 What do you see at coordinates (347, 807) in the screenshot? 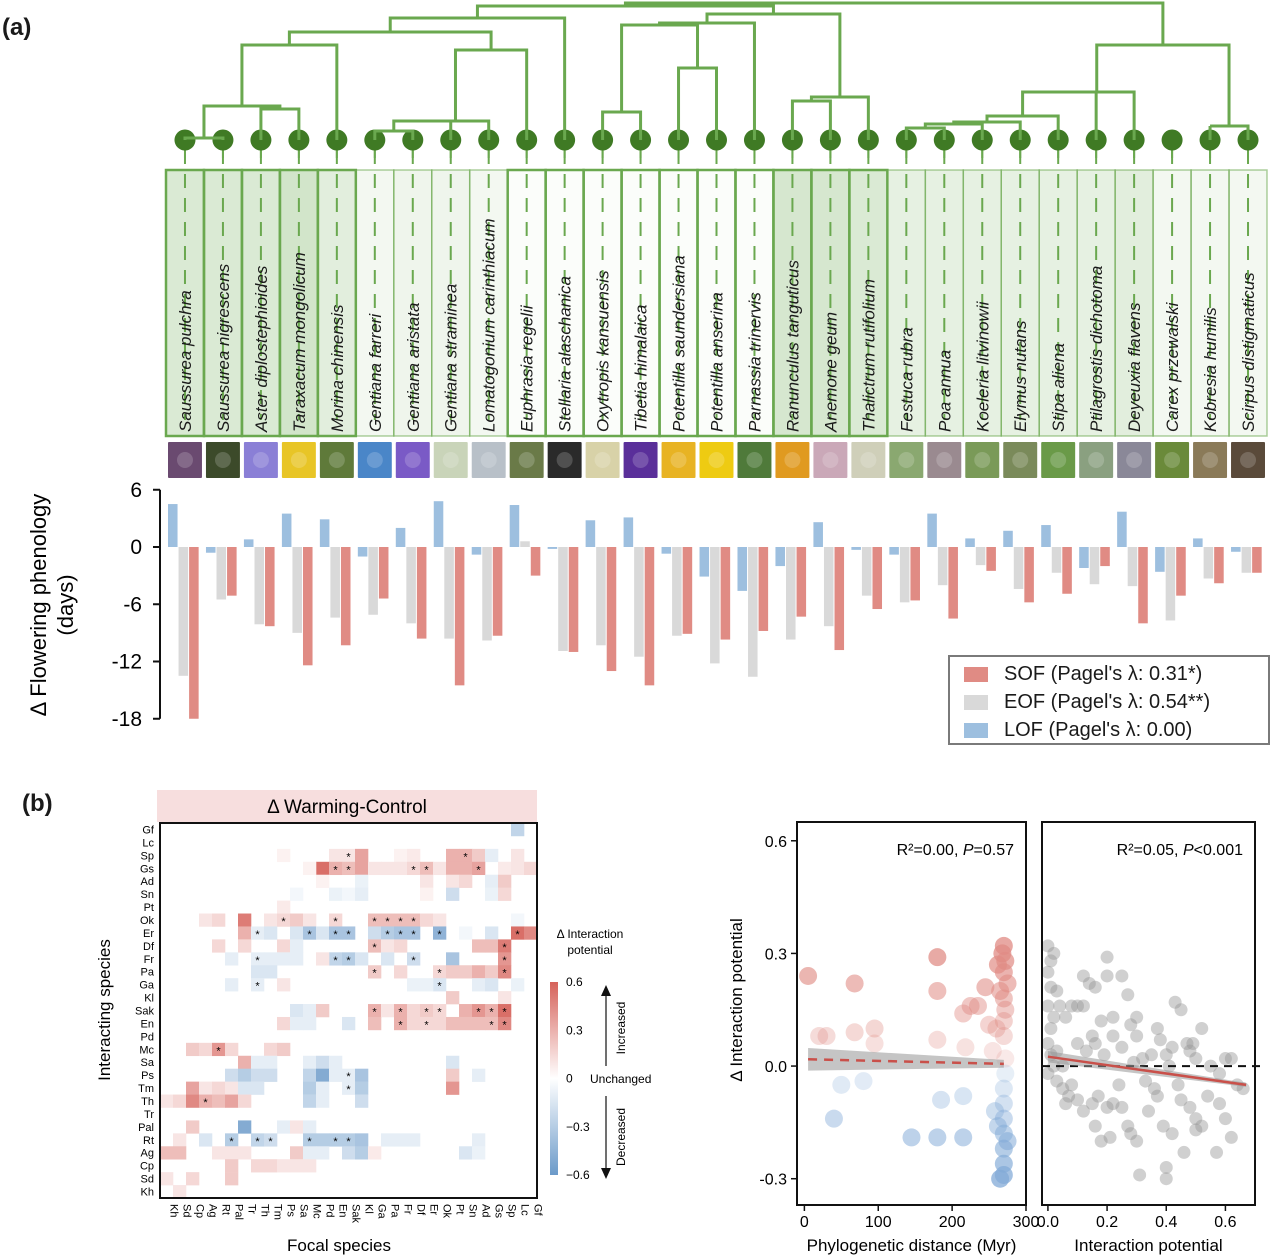
I see `heatmap-title: Δ Warming-Control` at bounding box center [347, 807].